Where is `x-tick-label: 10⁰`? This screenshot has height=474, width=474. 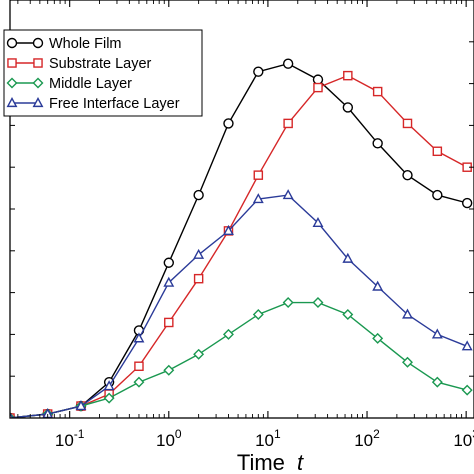 x-tick-label: 10⁰ is located at coordinates (169, 438).